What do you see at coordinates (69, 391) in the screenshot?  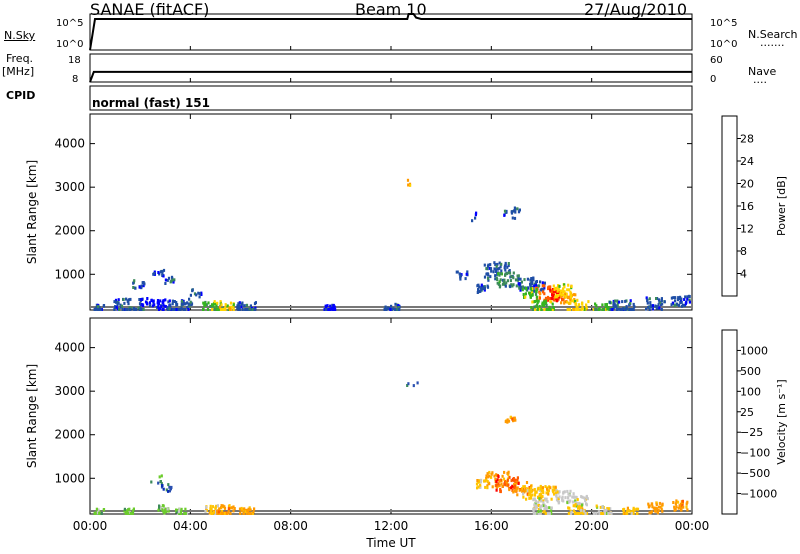 I see `velocity-ytick-label-2: 3000` at bounding box center [69, 391].